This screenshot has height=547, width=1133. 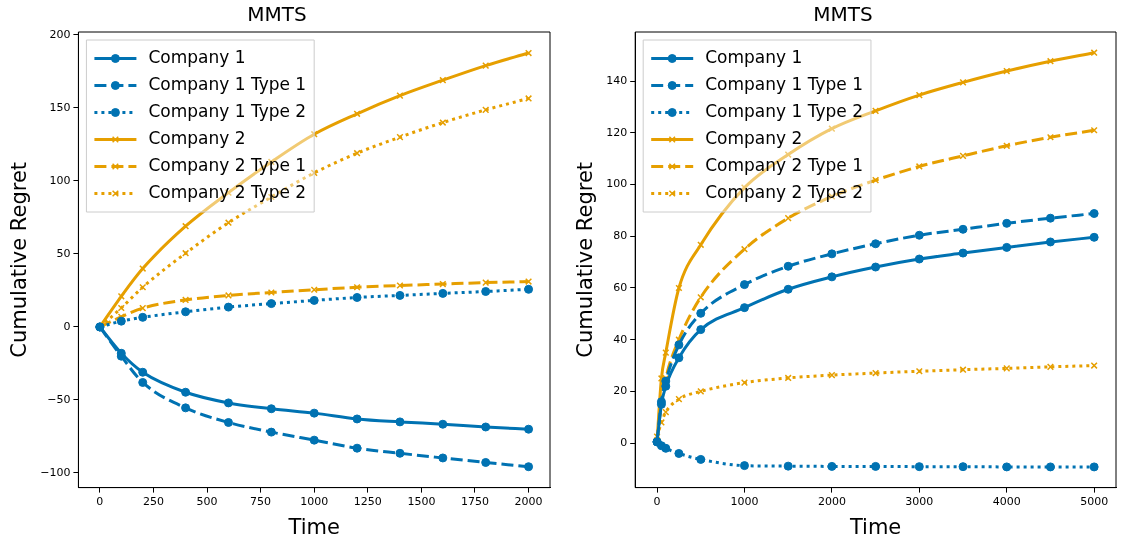 What do you see at coordinates (1006, 502) in the screenshot?
I see `x-tick-label: 4000` at bounding box center [1006, 502].